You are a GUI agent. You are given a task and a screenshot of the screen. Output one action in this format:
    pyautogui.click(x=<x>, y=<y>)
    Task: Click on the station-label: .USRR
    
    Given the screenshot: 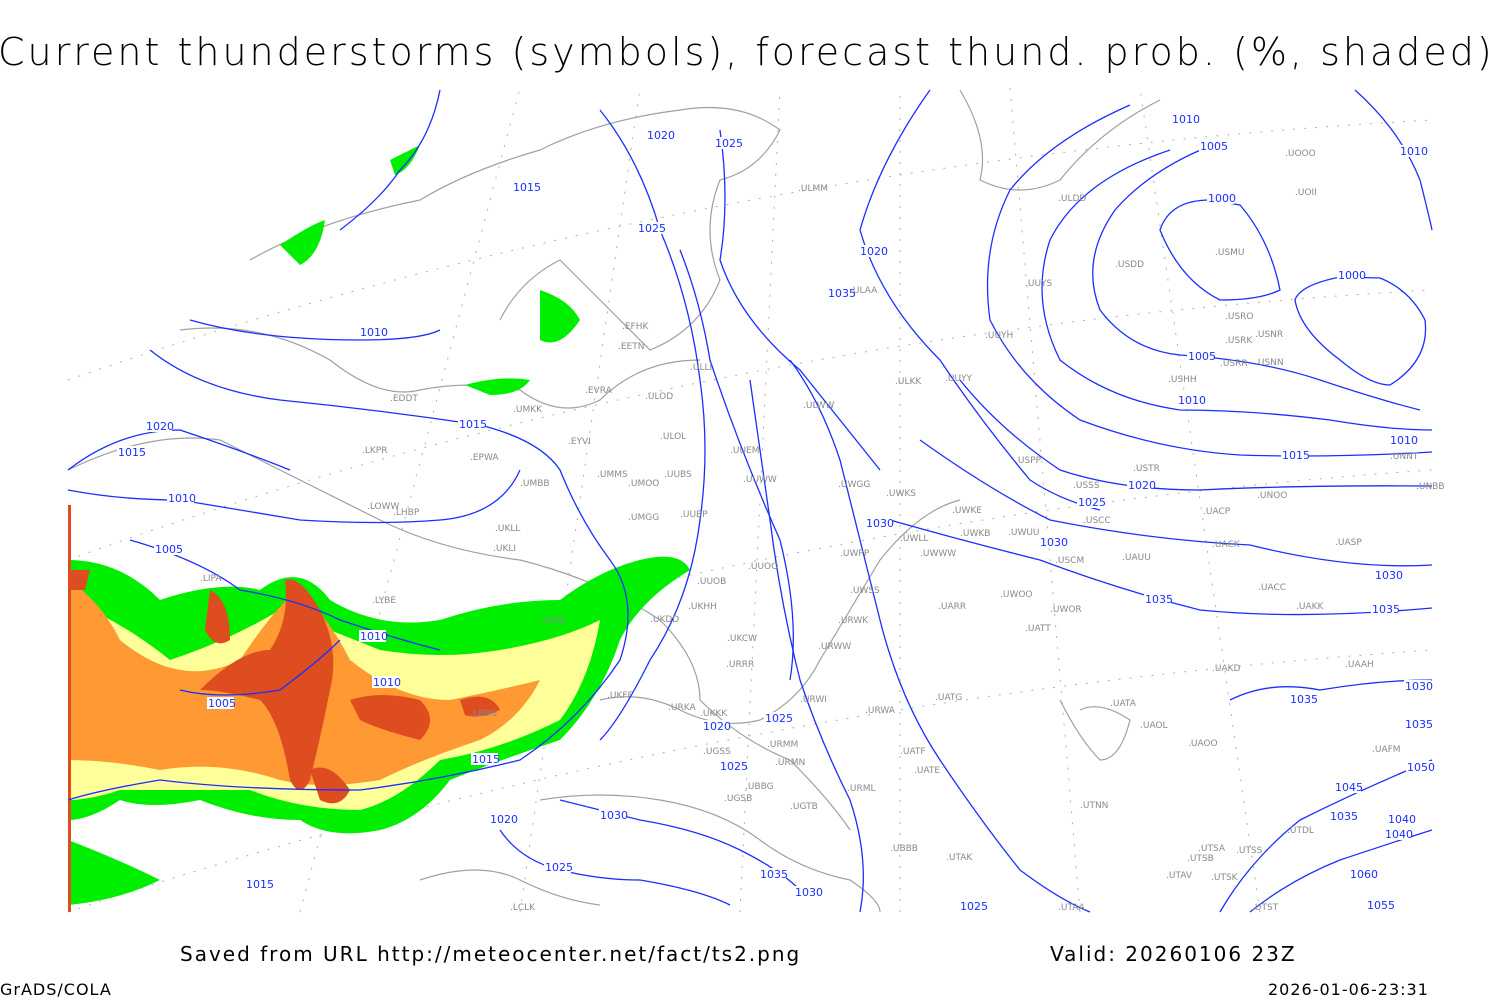 What is the action you would take?
    pyautogui.click(x=1234, y=364)
    